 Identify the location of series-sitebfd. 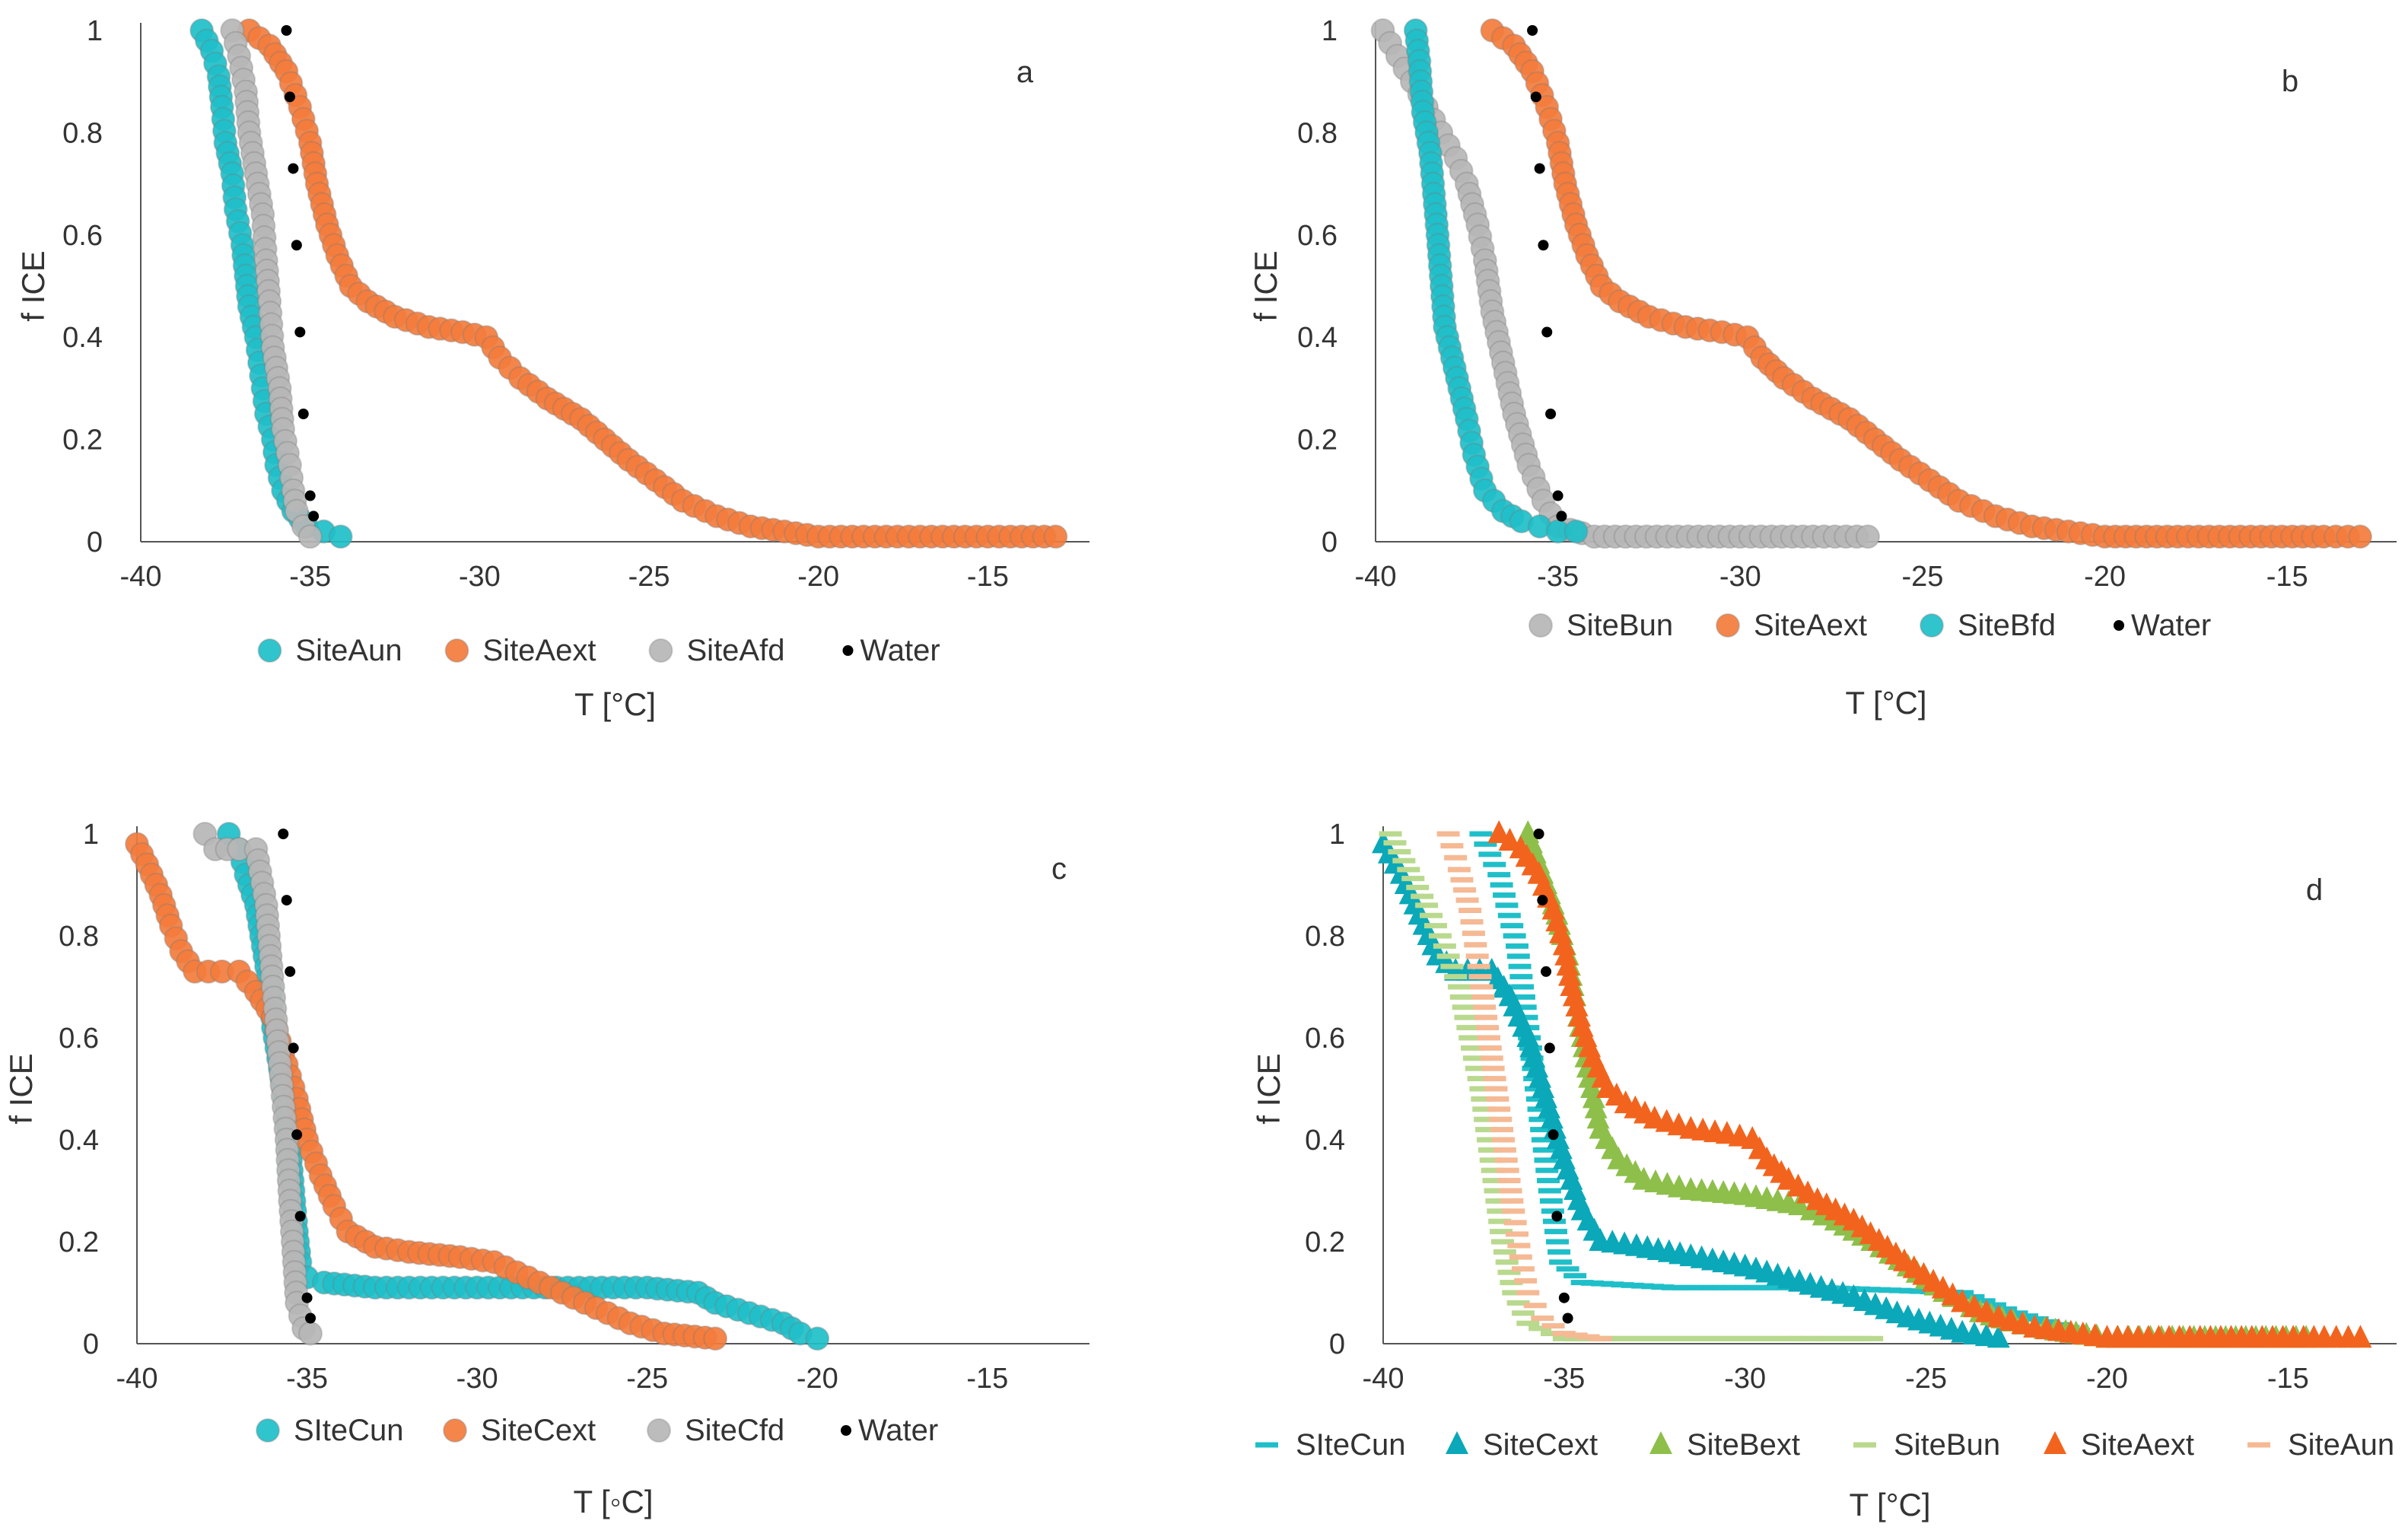
(1496, 281).